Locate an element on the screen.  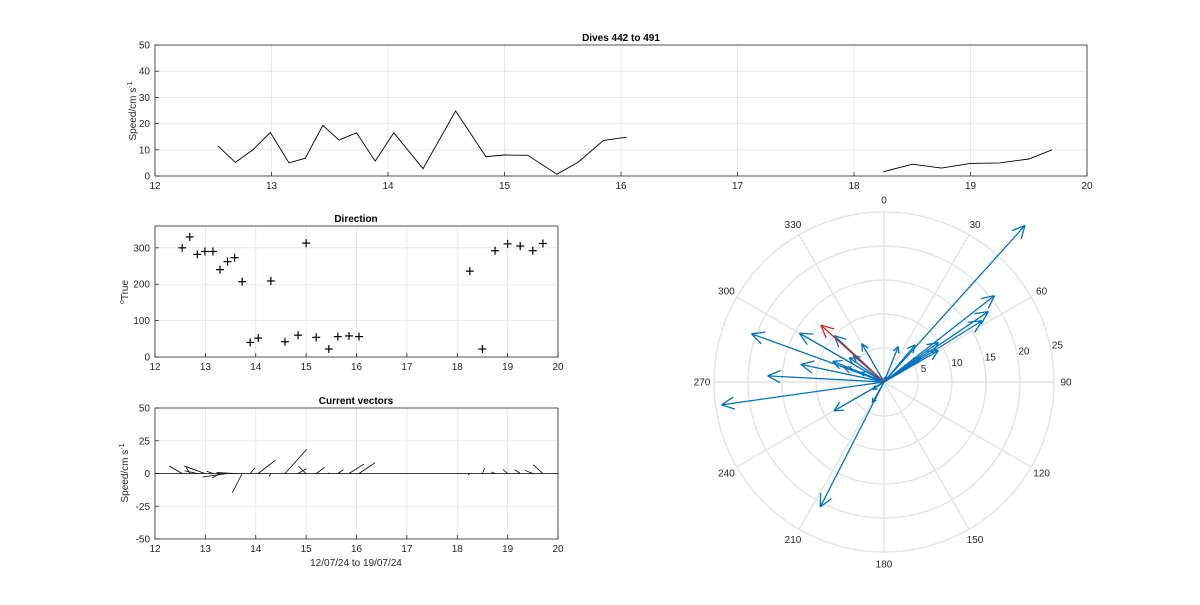
compass-angle-label: 210 is located at coordinates (793, 540).